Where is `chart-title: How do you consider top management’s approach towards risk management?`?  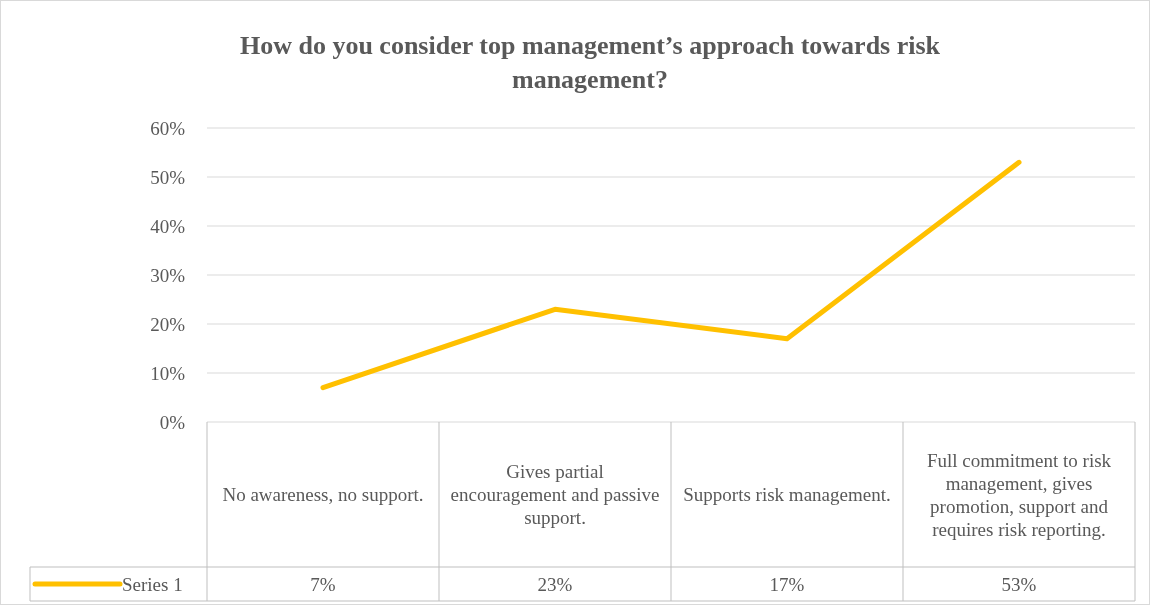 chart-title: How do you consider top management’s approach towards risk management? is located at coordinates (590, 62).